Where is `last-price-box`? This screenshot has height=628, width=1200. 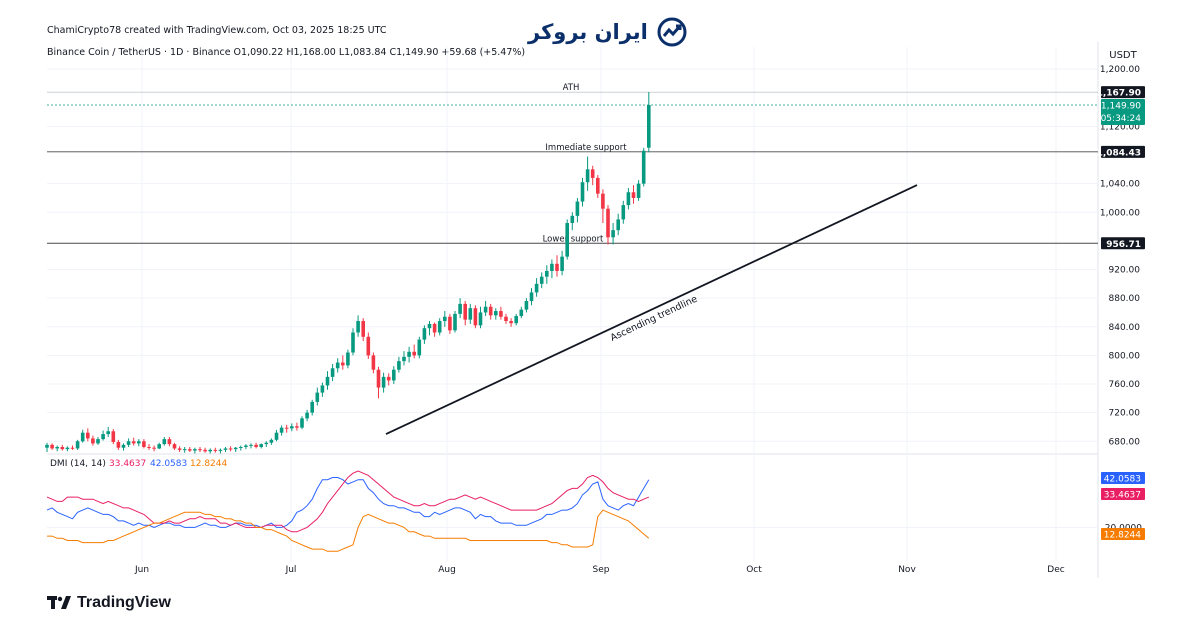
last-price-box is located at coordinates (1123, 112).